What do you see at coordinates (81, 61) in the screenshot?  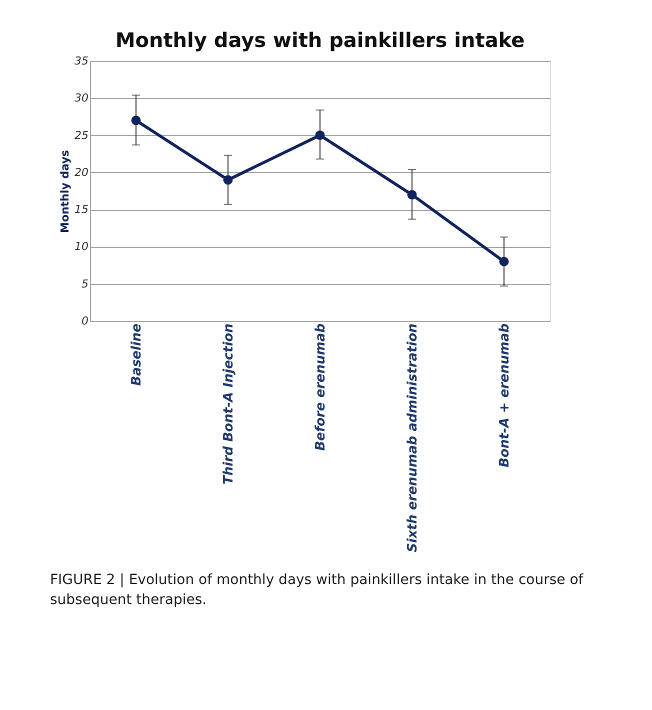 I see `y-tick-label: 35` at bounding box center [81, 61].